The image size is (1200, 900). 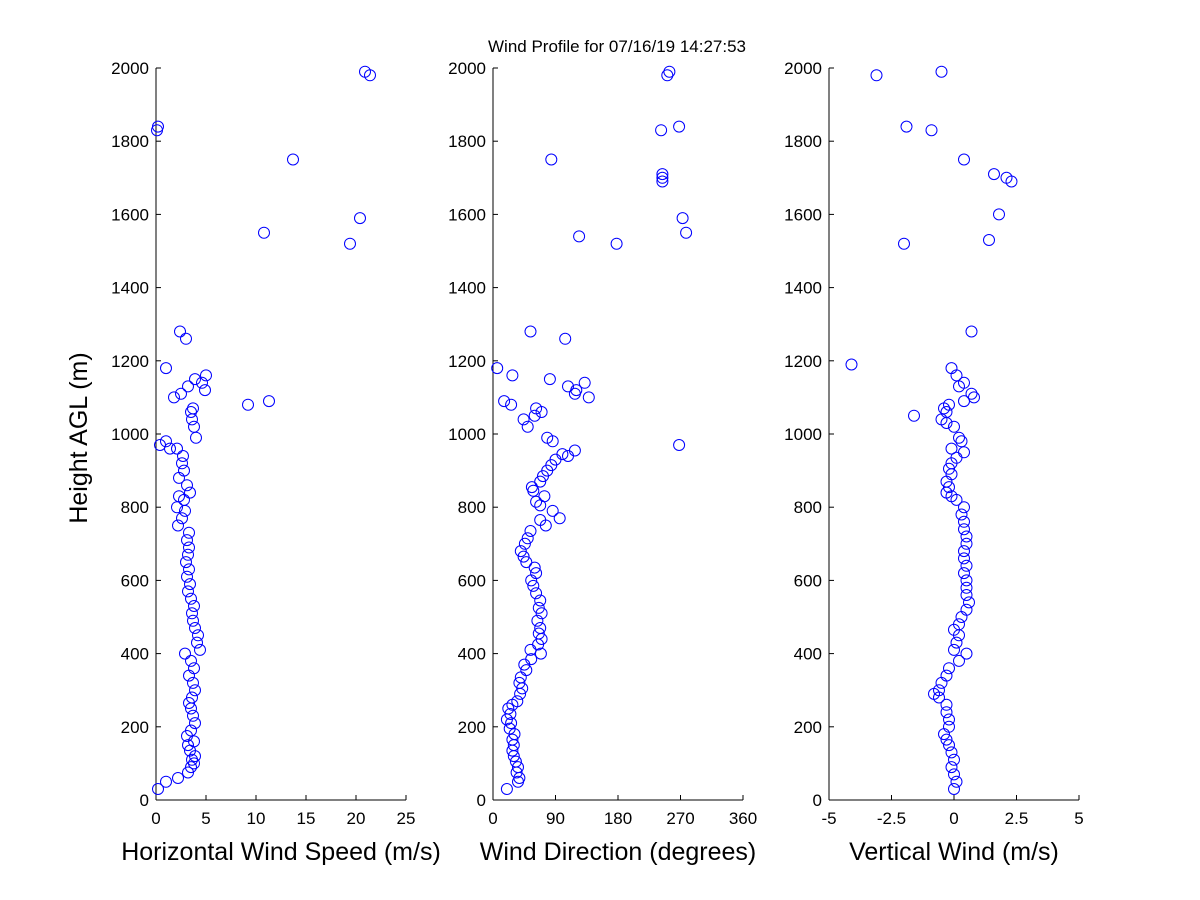 I want to click on x-tick-label-360: 360, so click(x=743, y=818).